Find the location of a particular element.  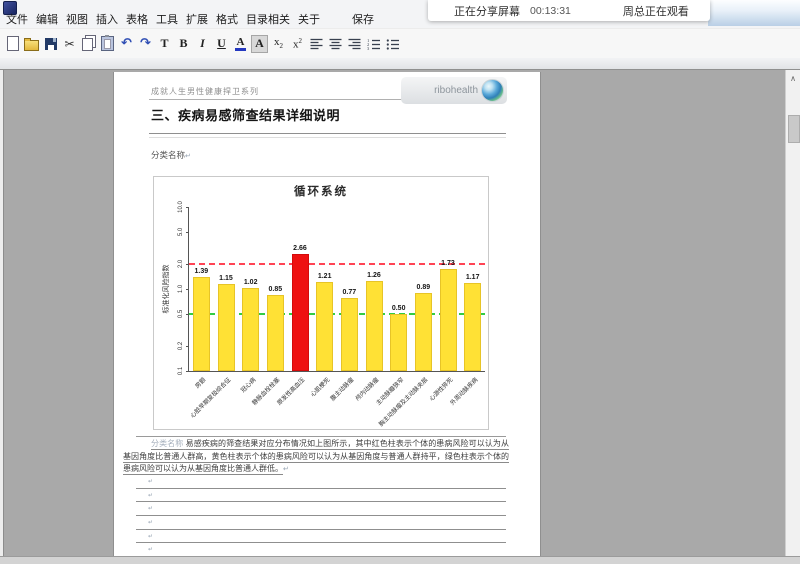

bar-value-label: 0.89 is located at coordinates (423, 288).